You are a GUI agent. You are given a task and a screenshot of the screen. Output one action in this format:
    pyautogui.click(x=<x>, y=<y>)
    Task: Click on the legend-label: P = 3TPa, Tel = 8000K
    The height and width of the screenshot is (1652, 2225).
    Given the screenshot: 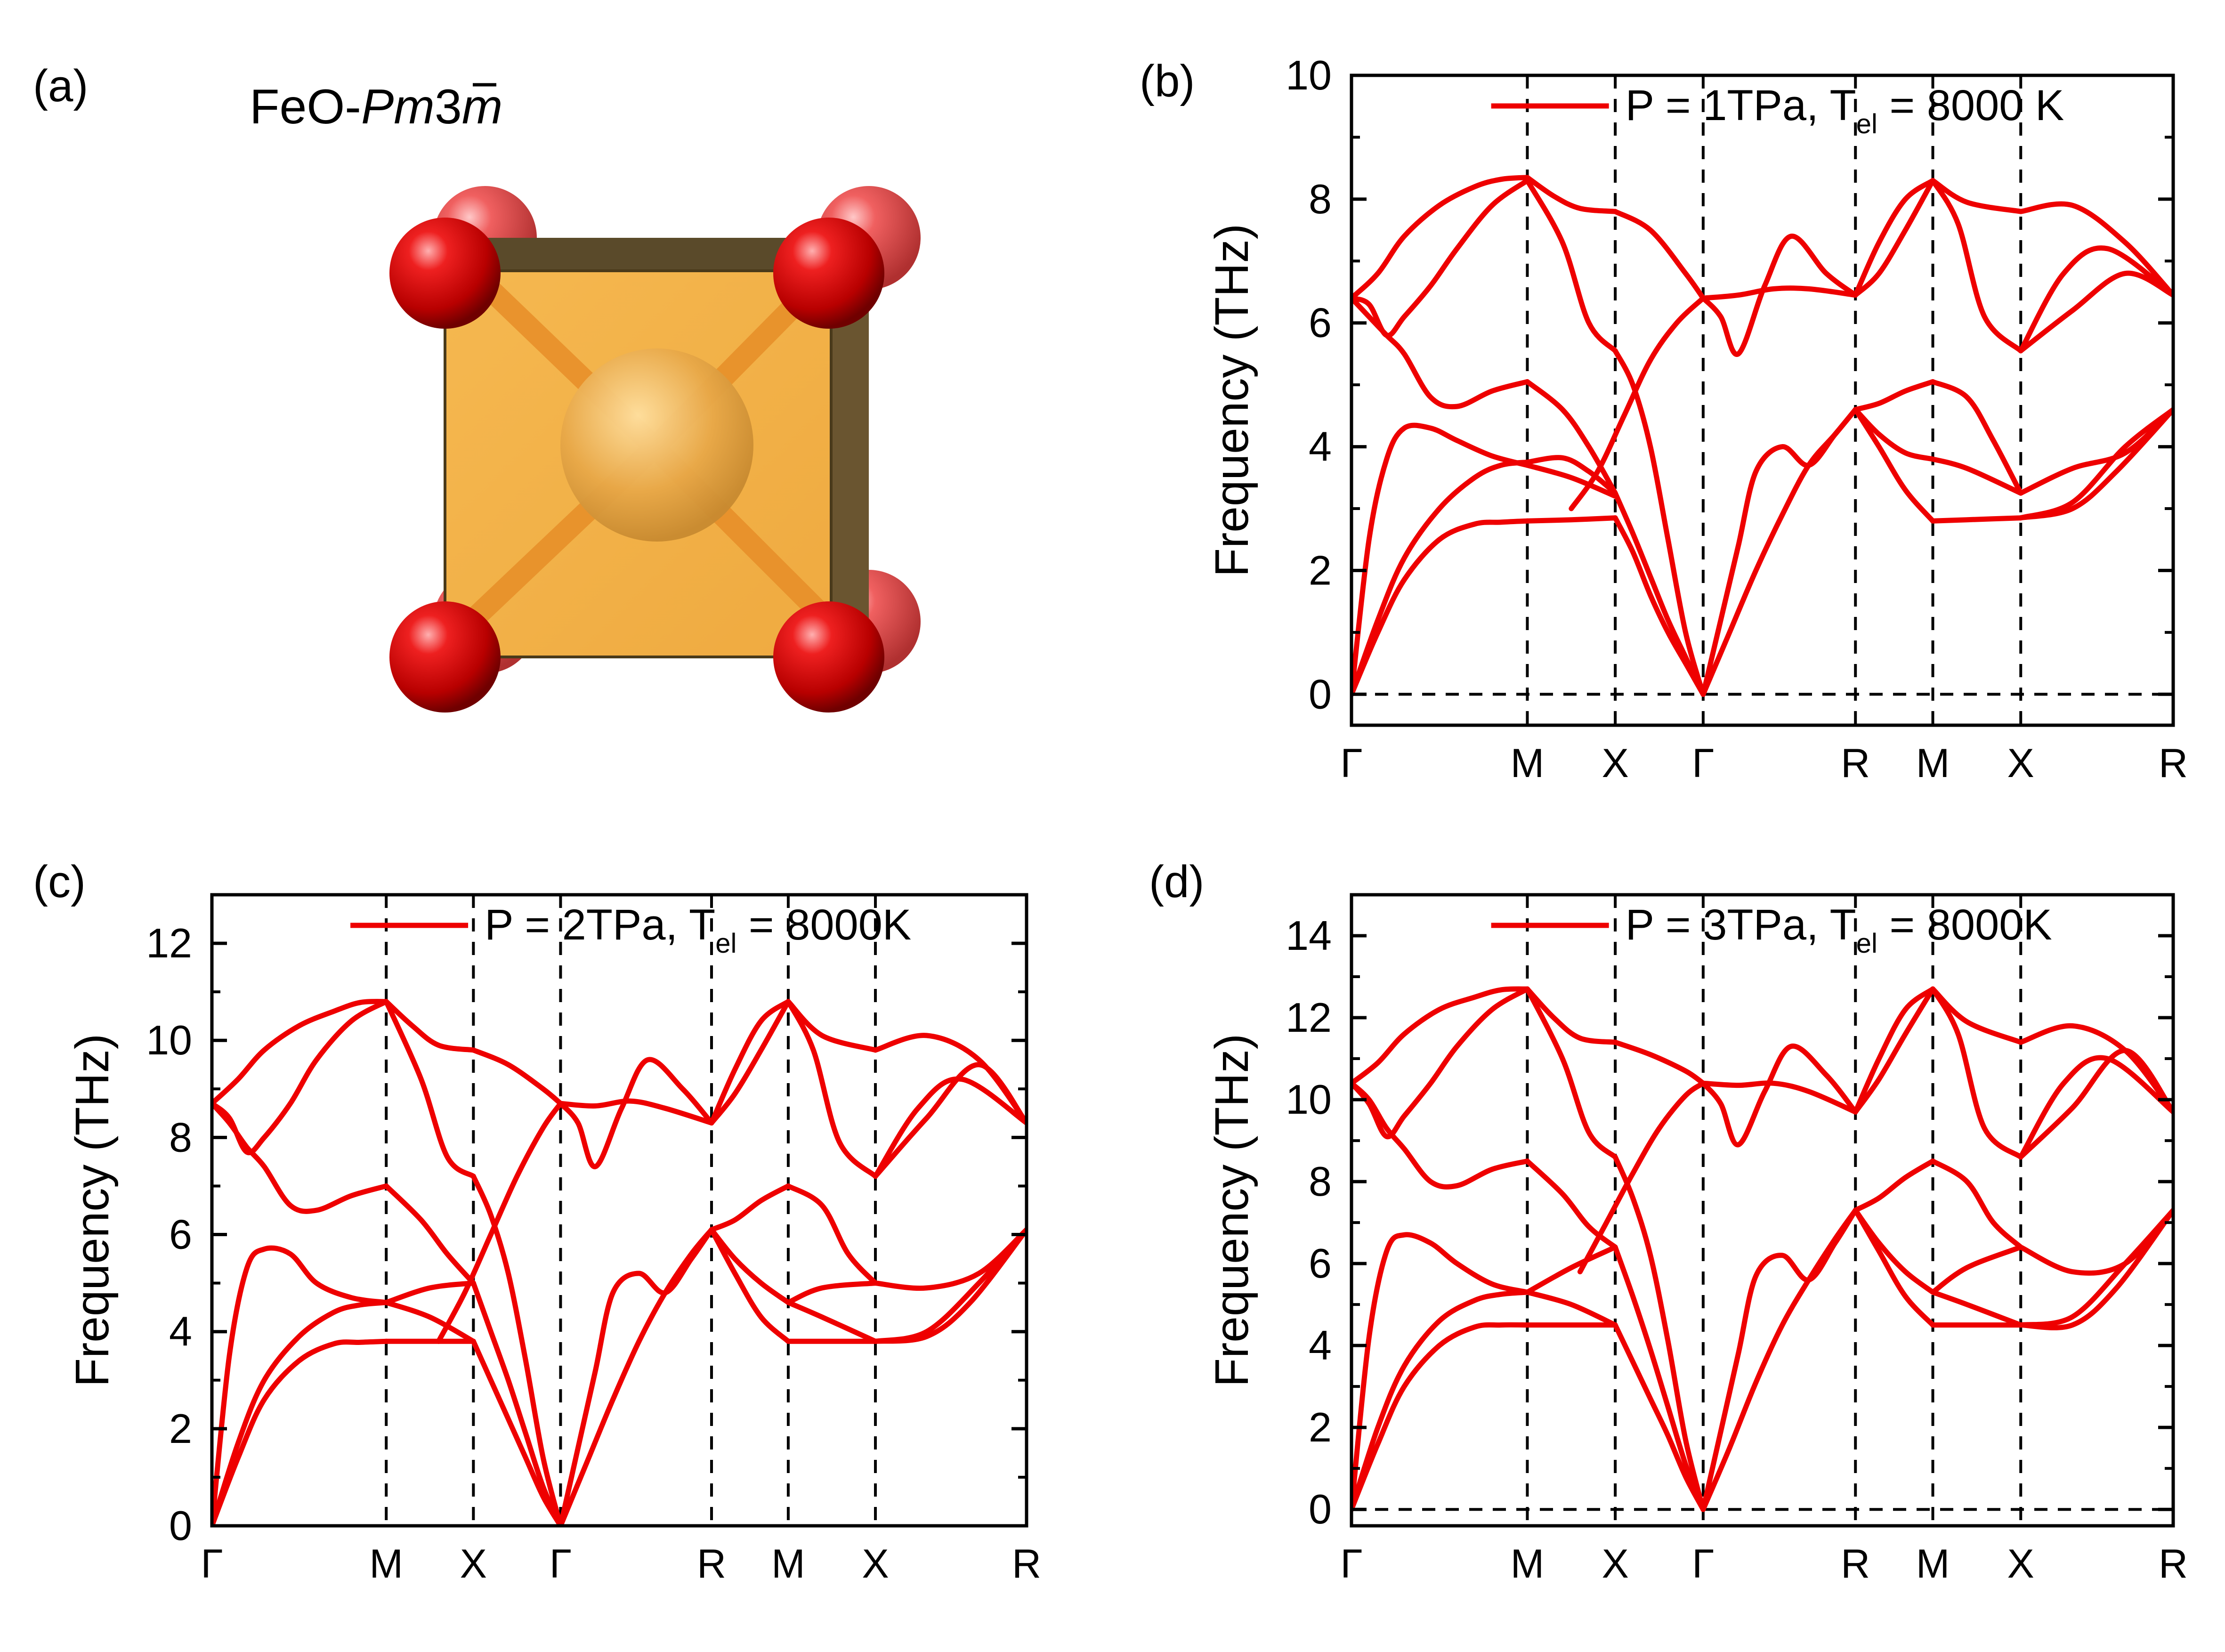 What is the action you would take?
    pyautogui.click(x=1839, y=930)
    